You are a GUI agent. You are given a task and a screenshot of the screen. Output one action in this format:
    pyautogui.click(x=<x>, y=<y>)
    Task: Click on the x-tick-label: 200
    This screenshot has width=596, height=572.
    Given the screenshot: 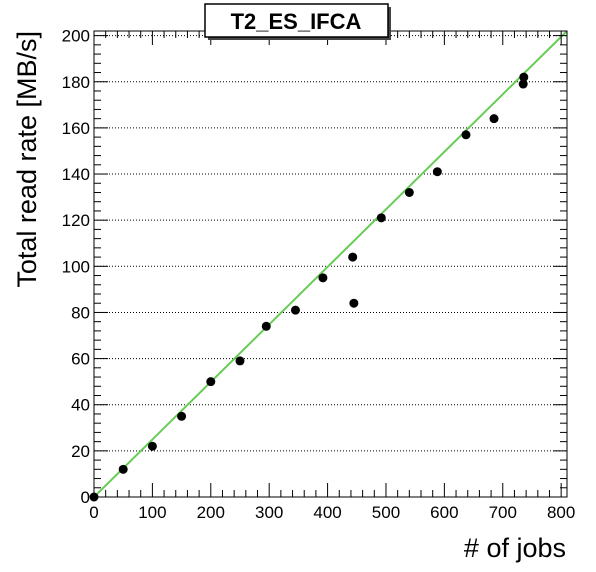 What is the action you would take?
    pyautogui.click(x=211, y=512)
    